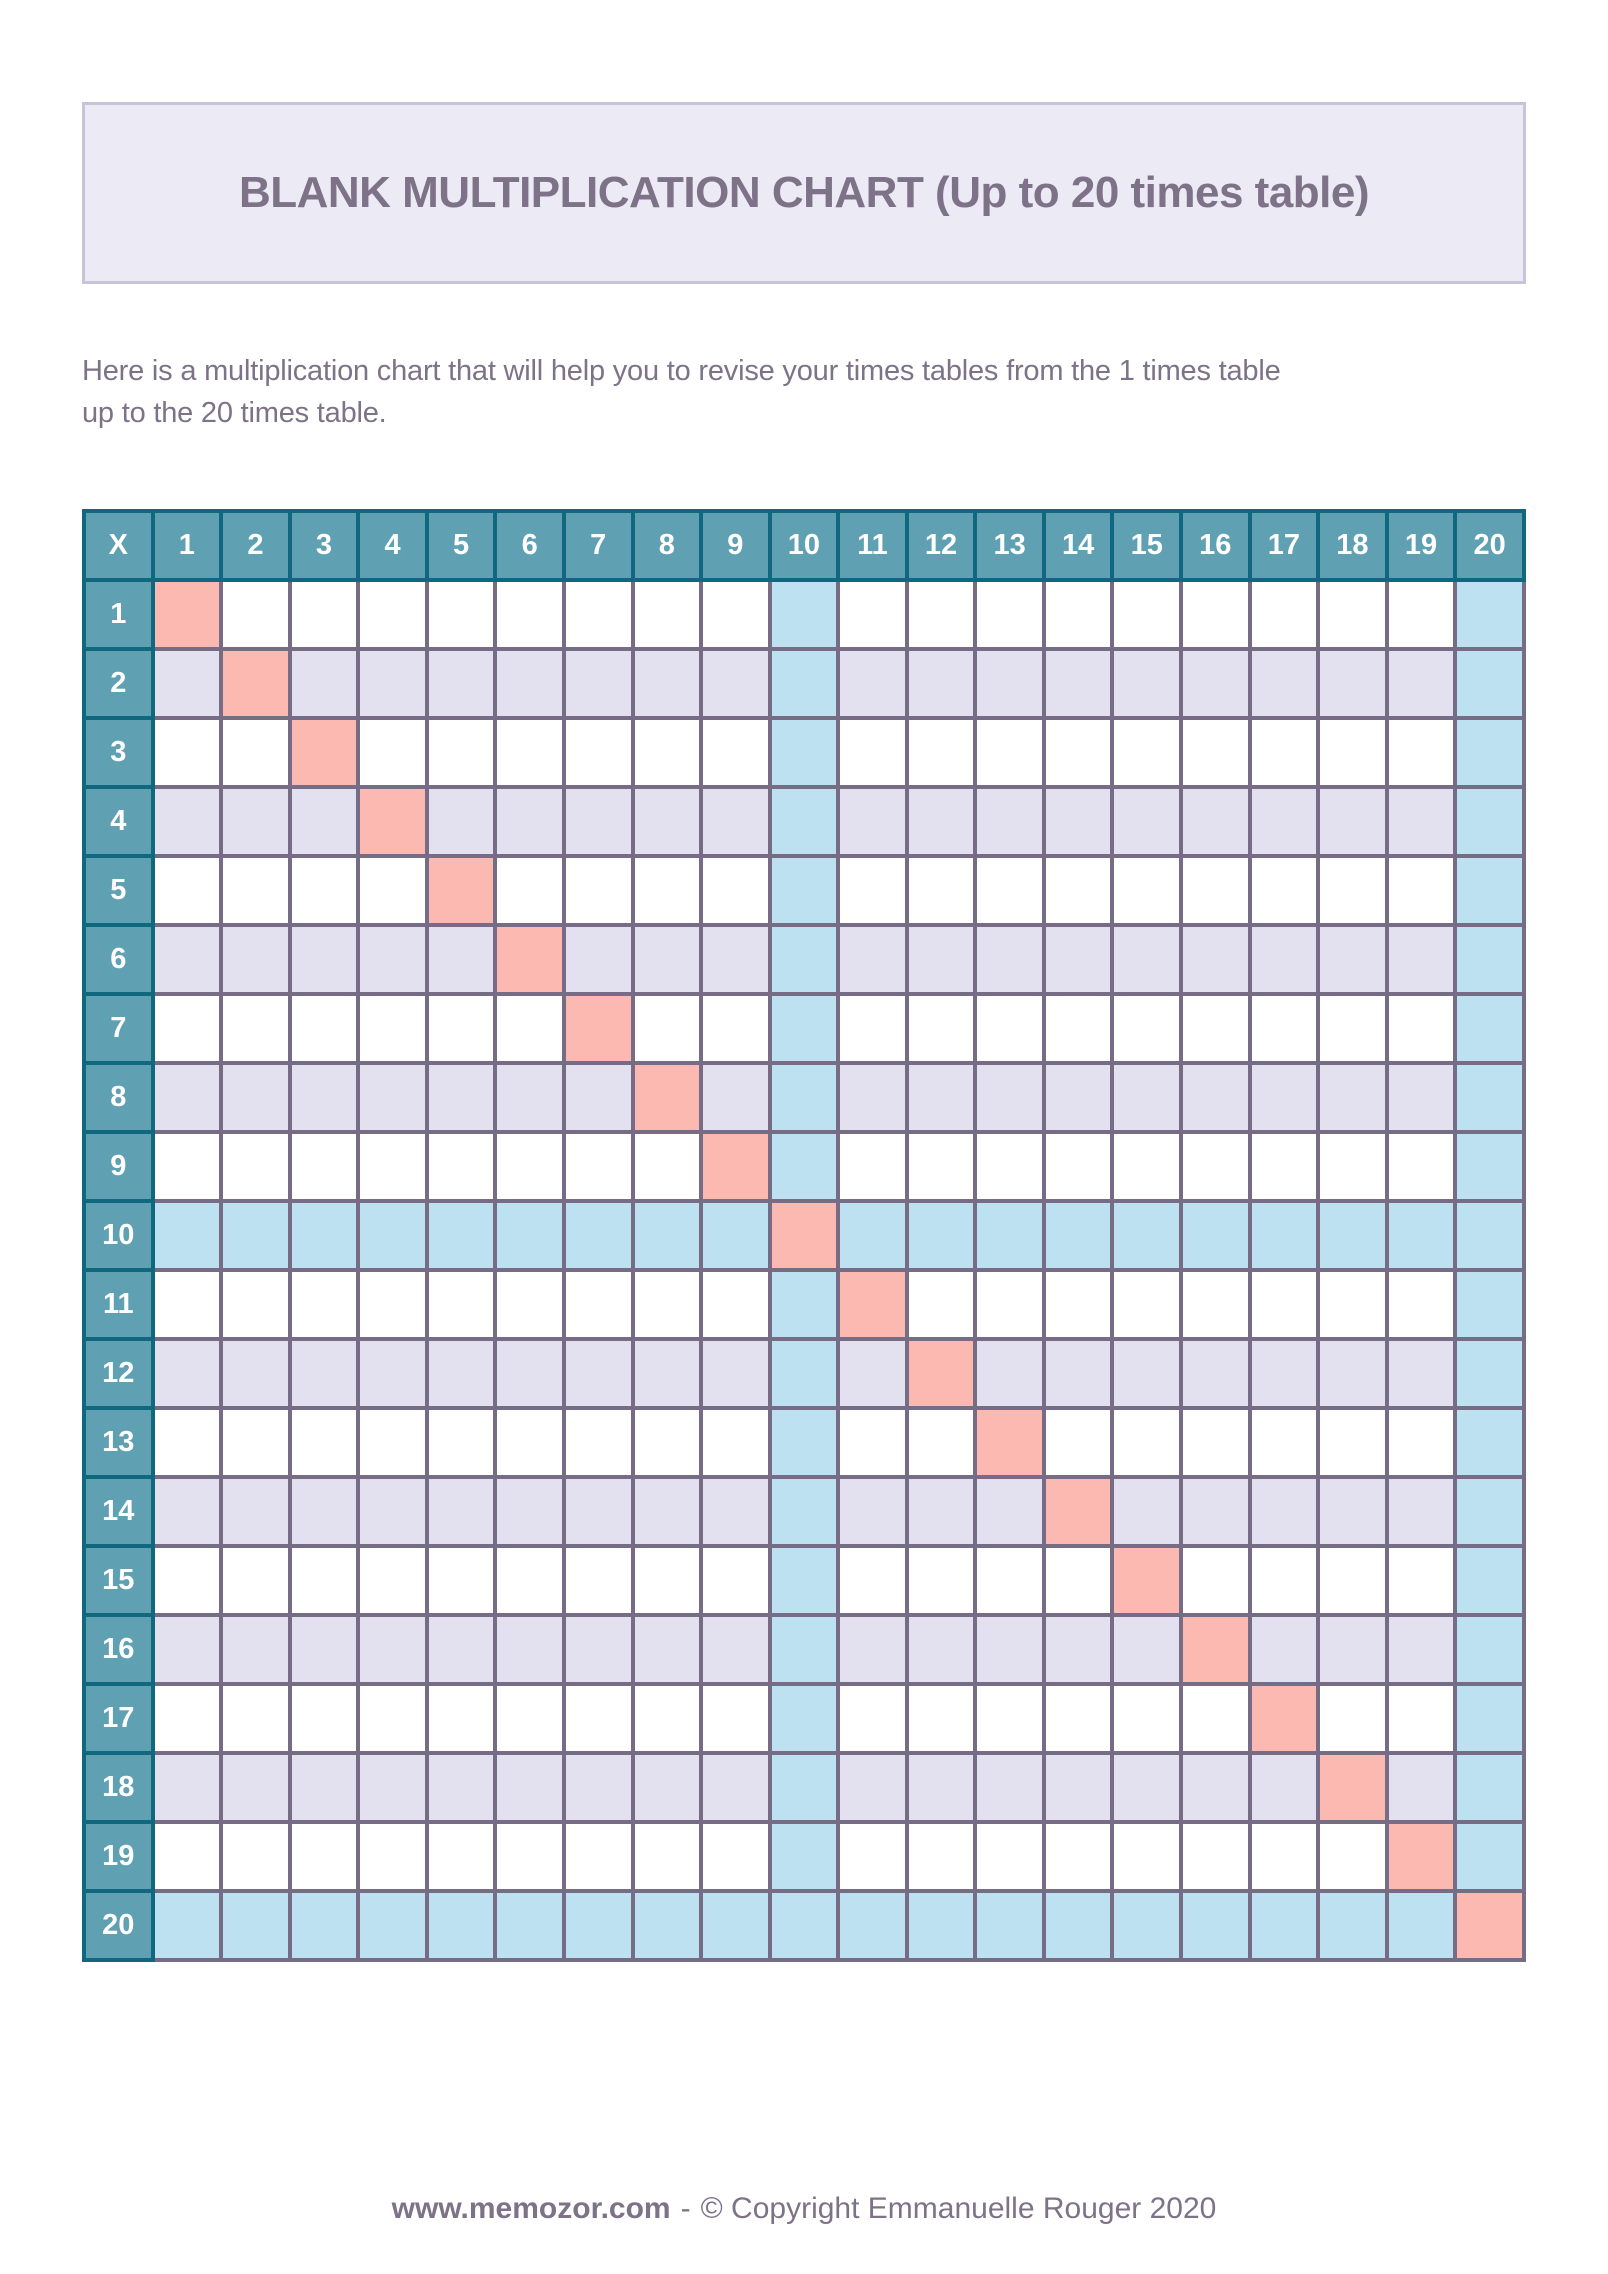 Image resolution: width=1608 pixels, height=2274 pixels. Describe the element at coordinates (531, 2208) in the screenshot. I see `site-name: www.memozor.com` at that location.